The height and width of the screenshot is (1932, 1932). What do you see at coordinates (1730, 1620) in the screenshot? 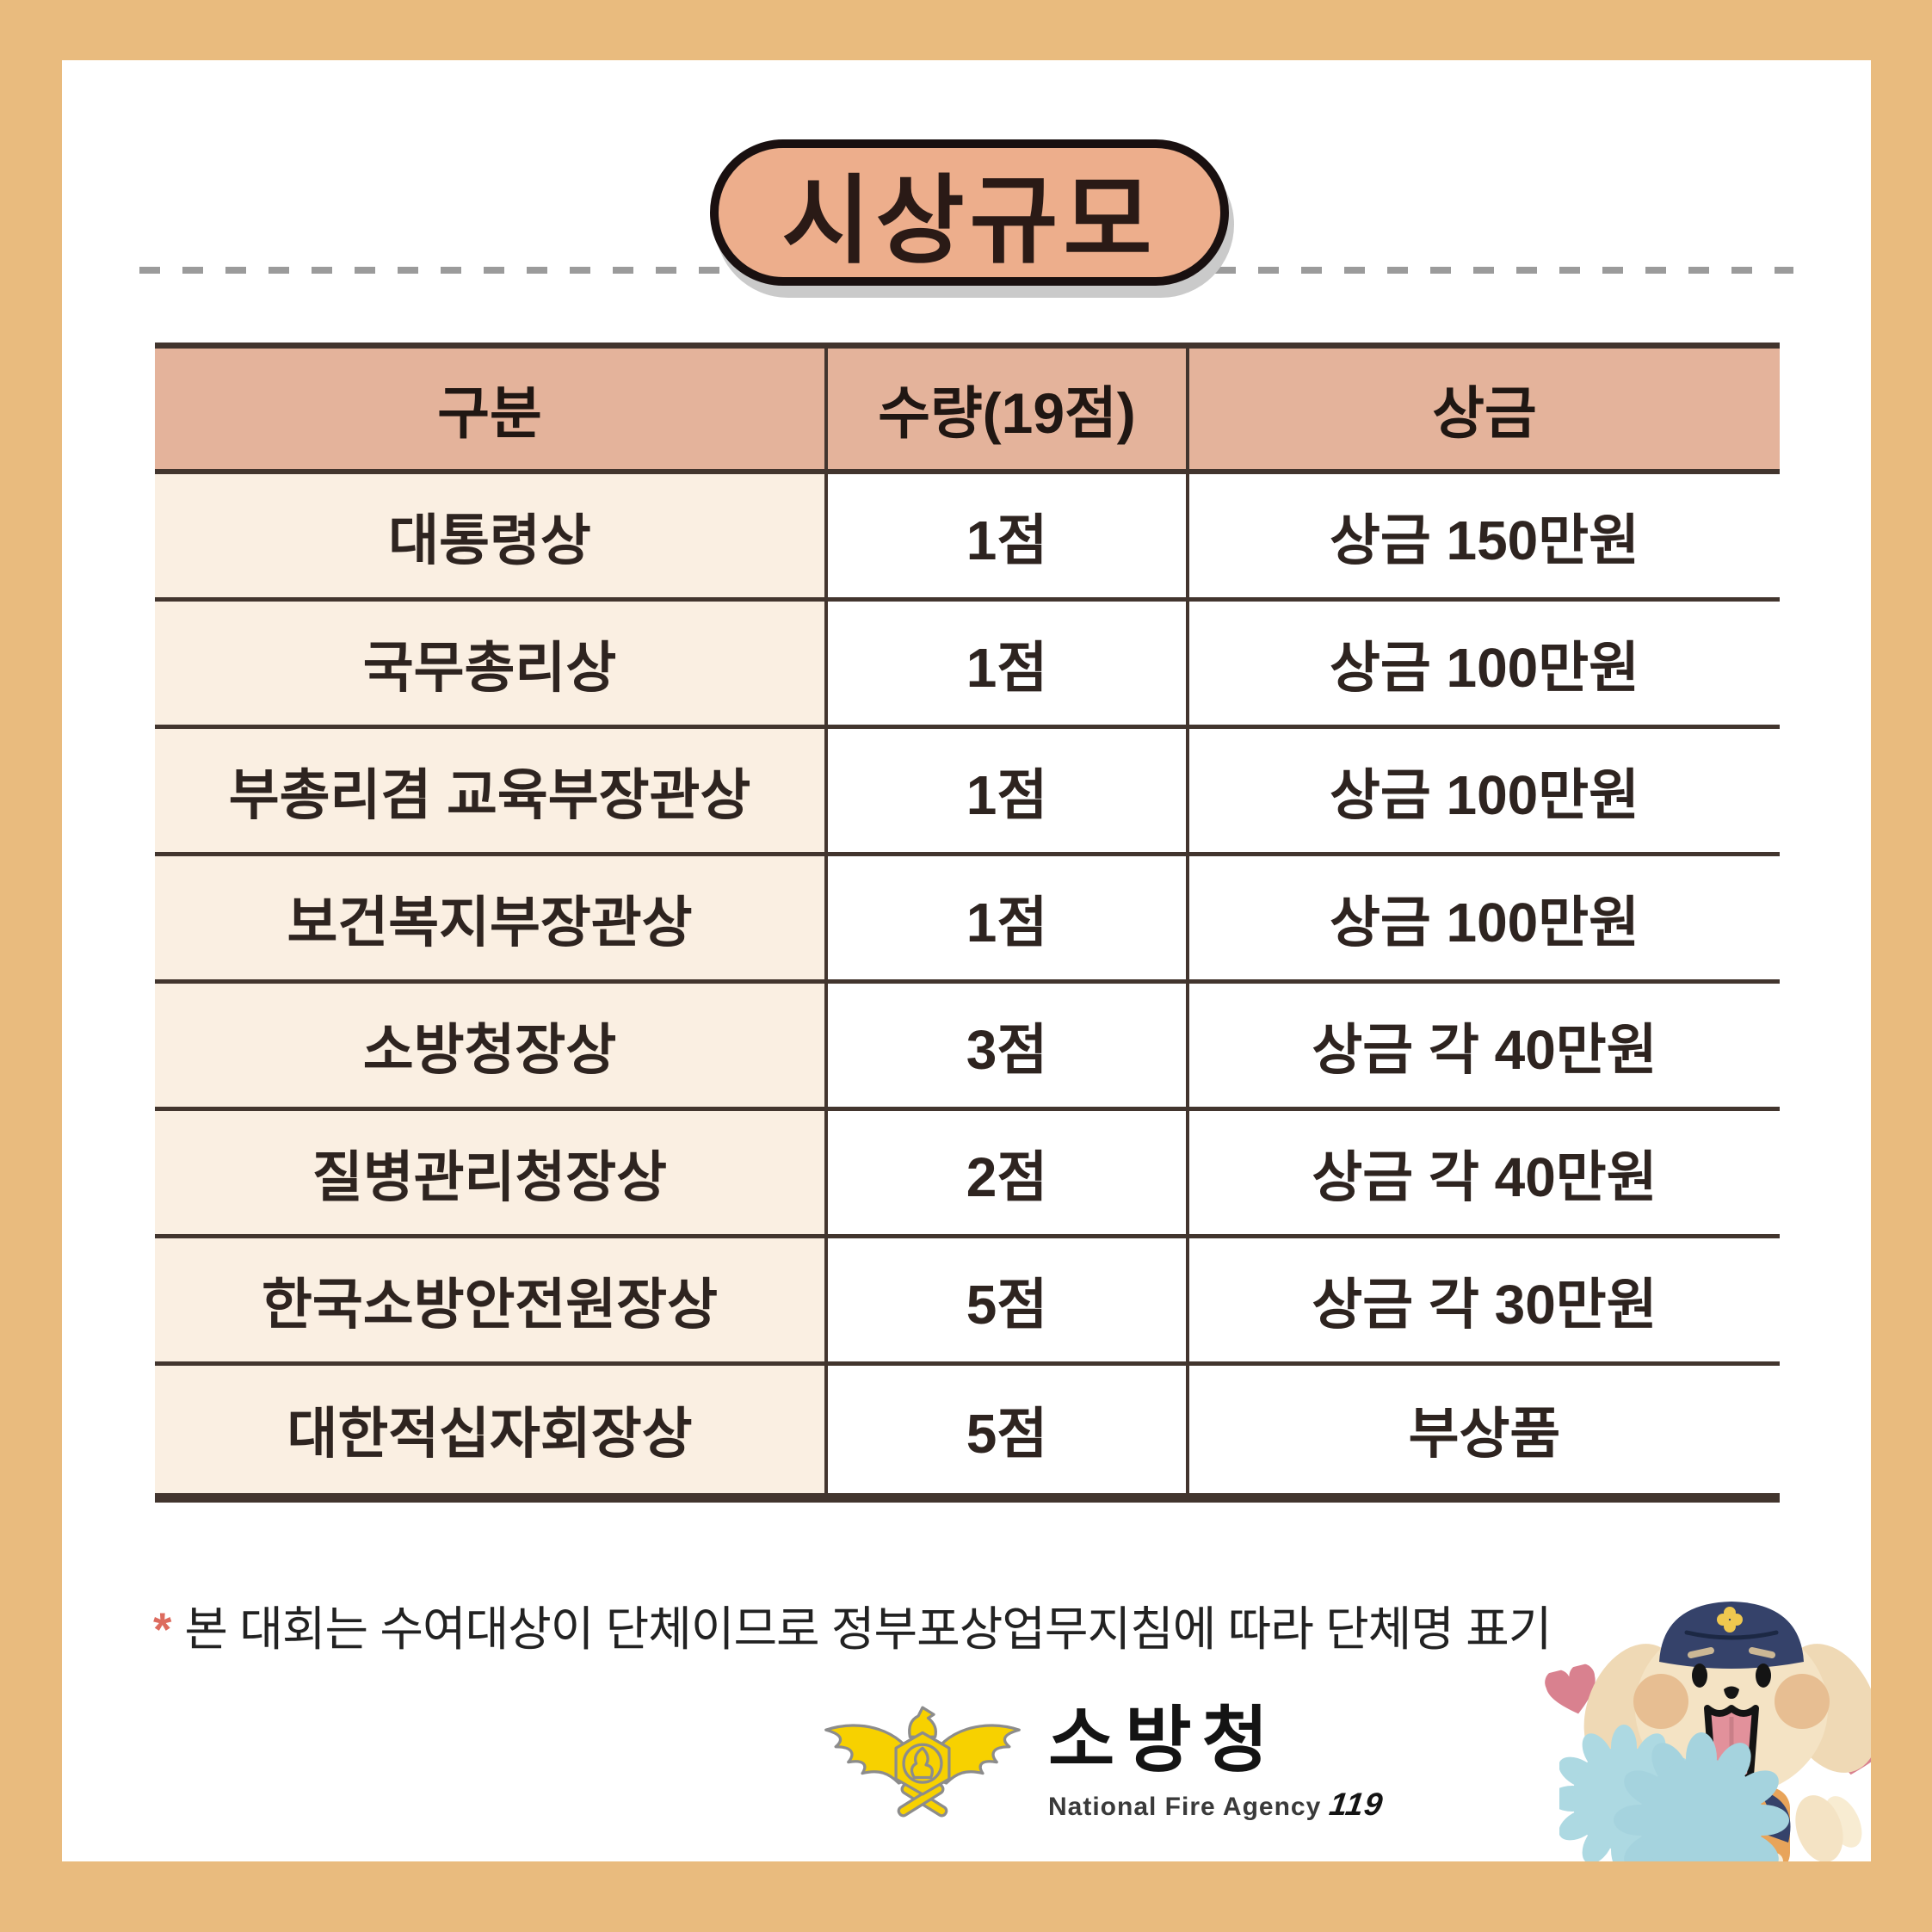
I see `cap-clover-emblem` at bounding box center [1730, 1620].